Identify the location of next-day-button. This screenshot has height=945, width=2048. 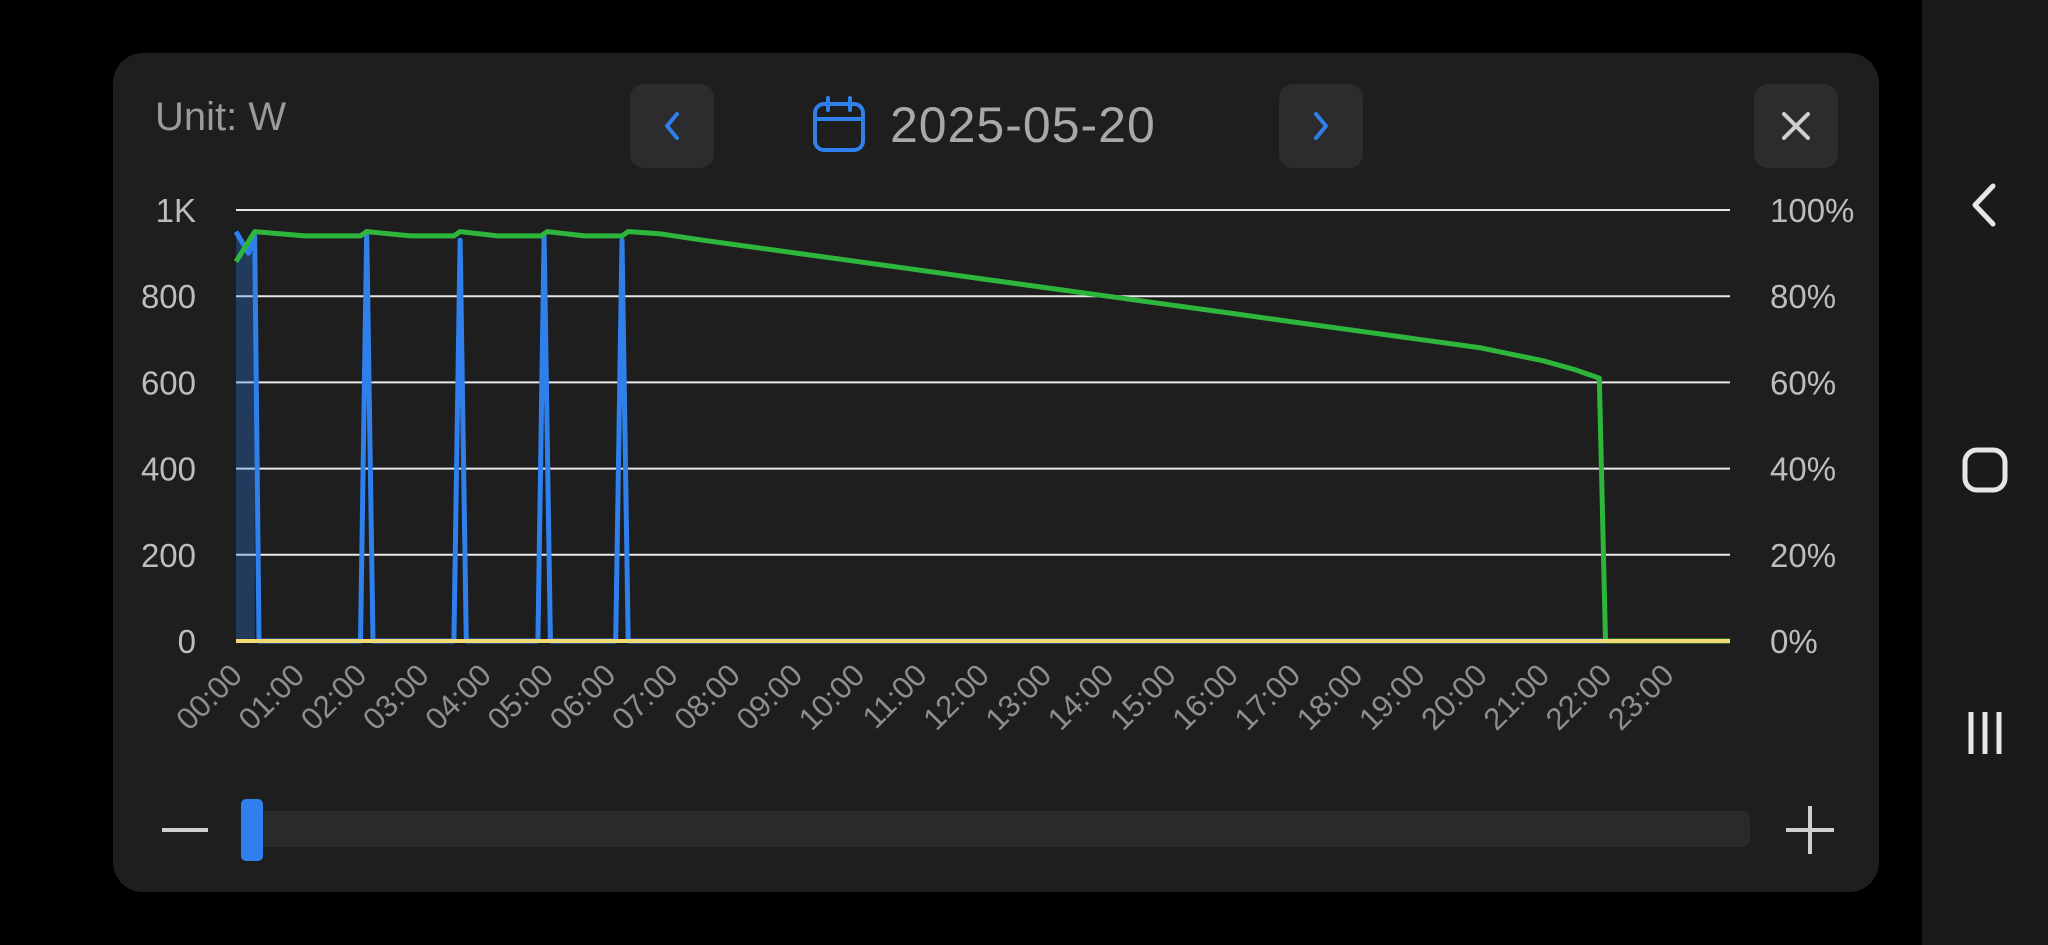
(1321, 126).